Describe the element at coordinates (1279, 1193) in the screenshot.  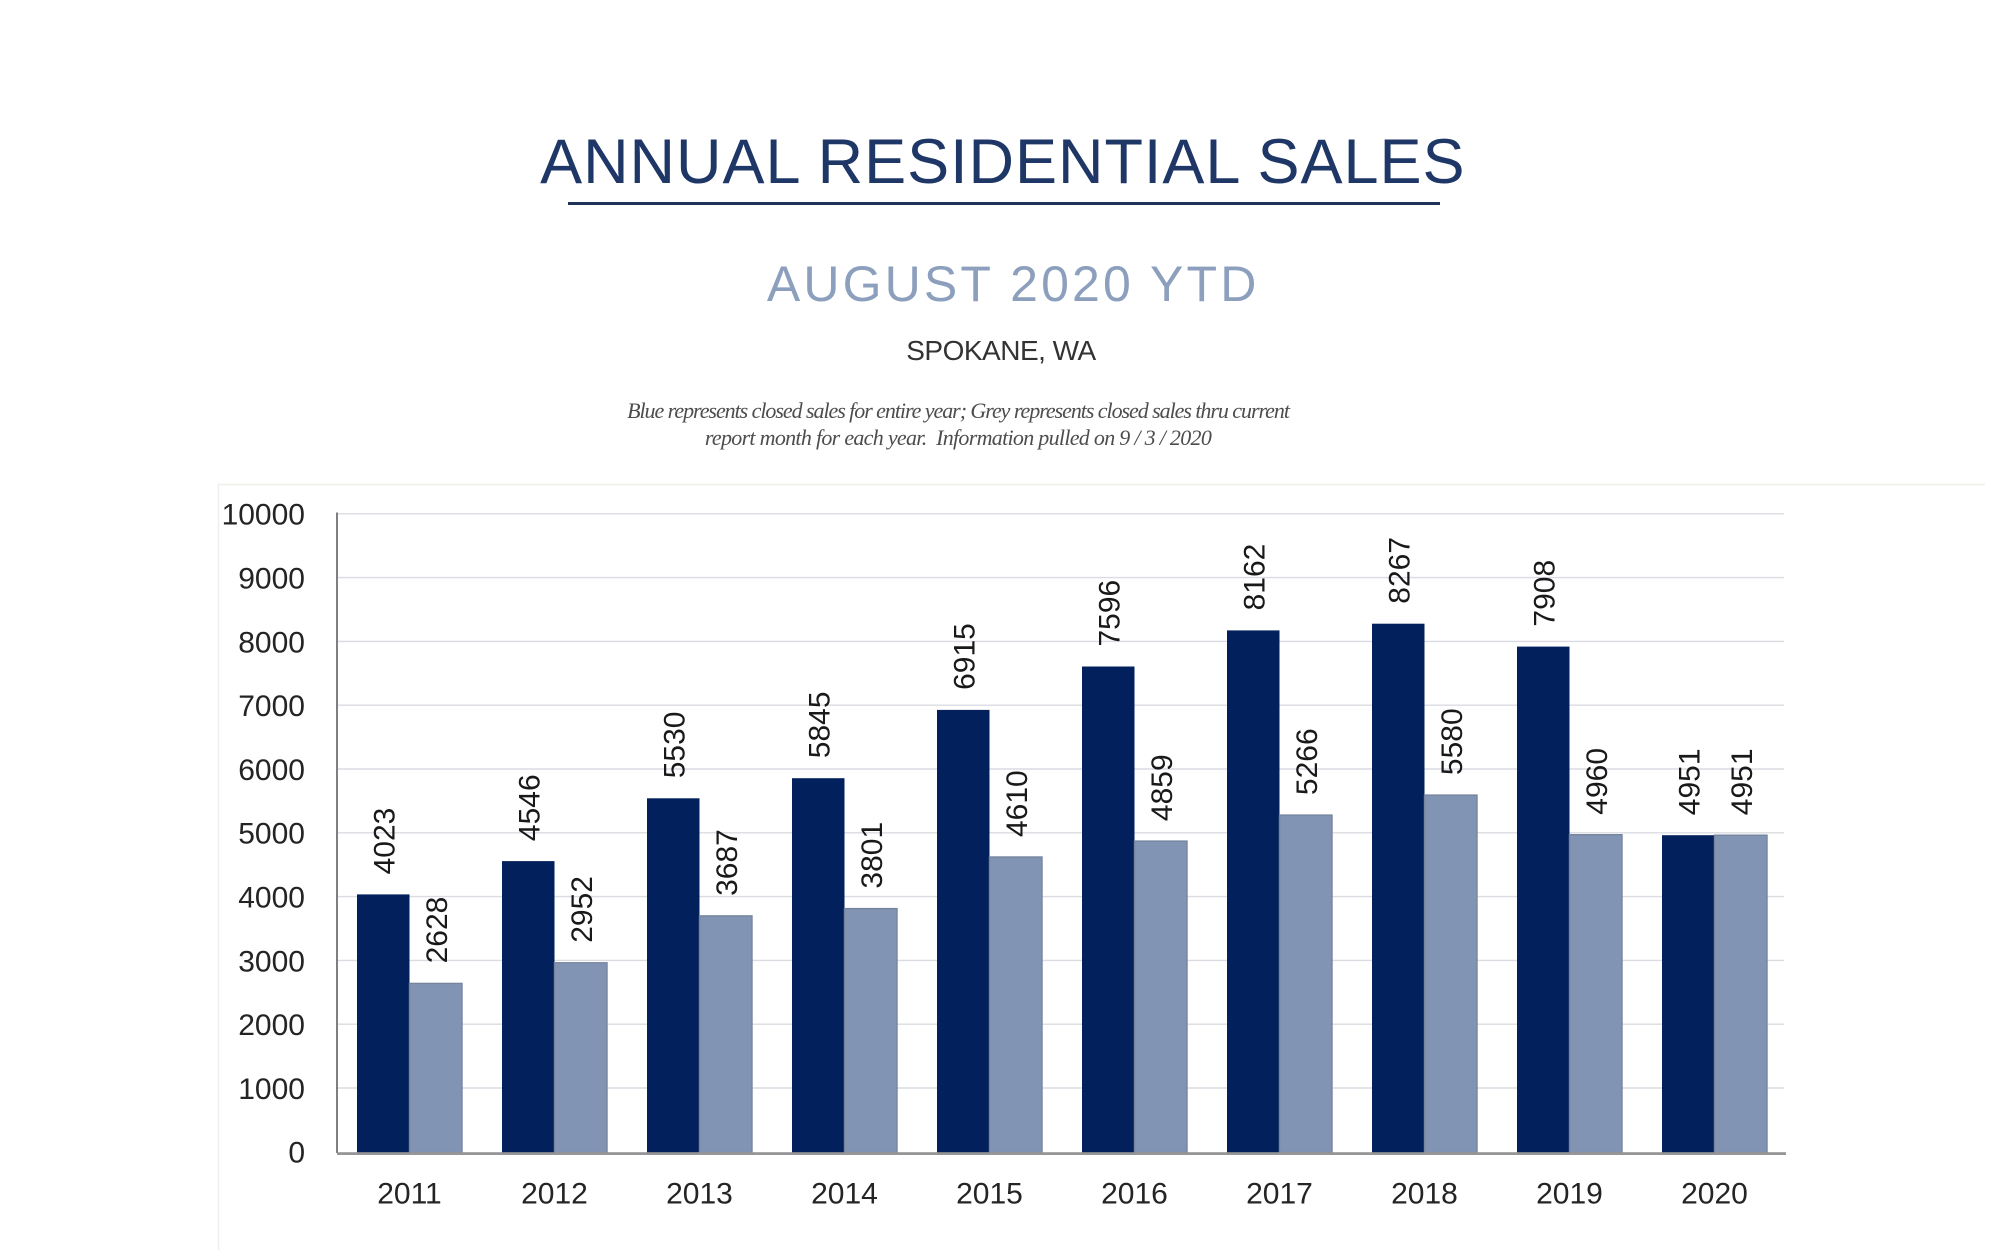
I see `svg-text: 2017` at that location.